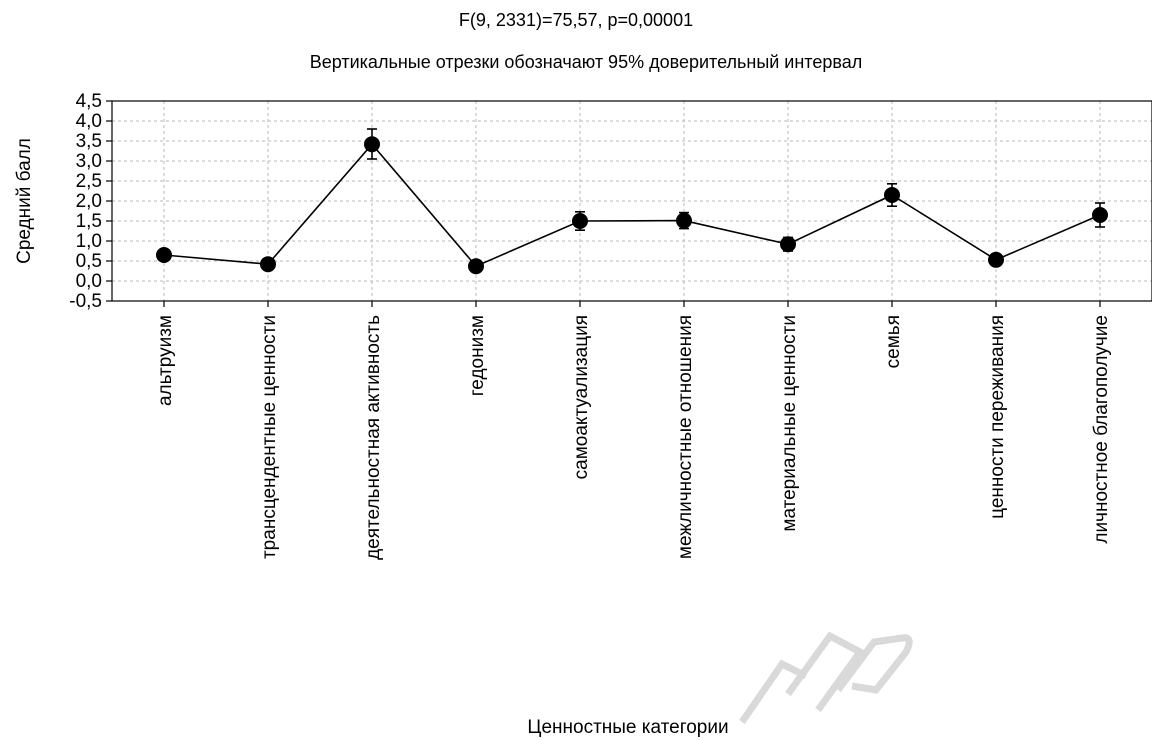  Describe the element at coordinates (89, 181) in the screenshot. I see `y-tick-label: 2,5` at that location.